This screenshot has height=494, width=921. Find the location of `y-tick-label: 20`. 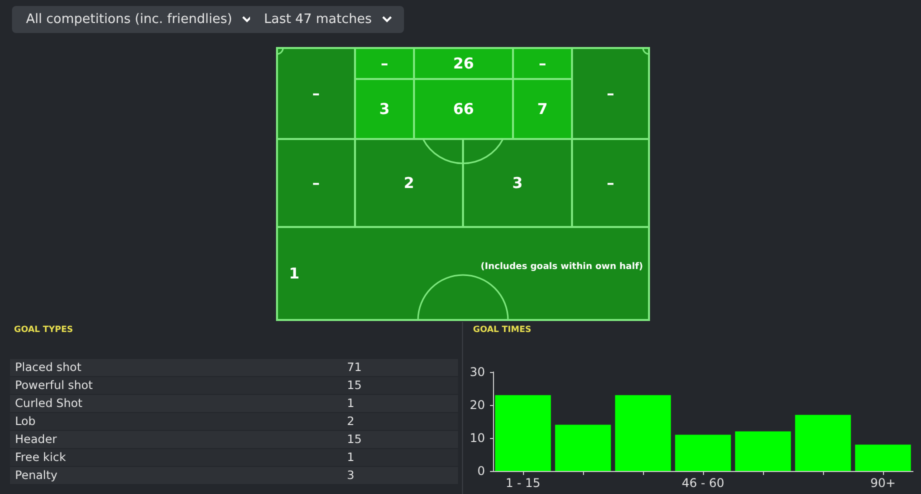

y-tick-label: 20 is located at coordinates (477, 405).